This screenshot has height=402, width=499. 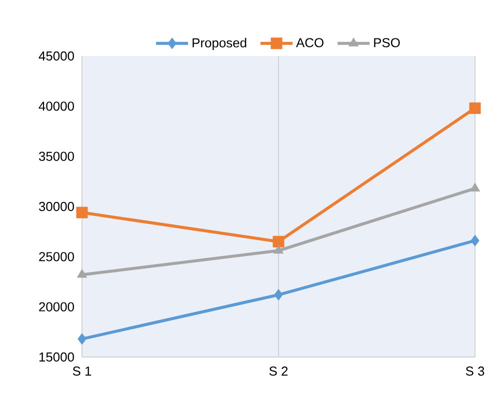 What do you see at coordinates (475, 371) in the screenshot?
I see `x-tick-label: S 3` at bounding box center [475, 371].